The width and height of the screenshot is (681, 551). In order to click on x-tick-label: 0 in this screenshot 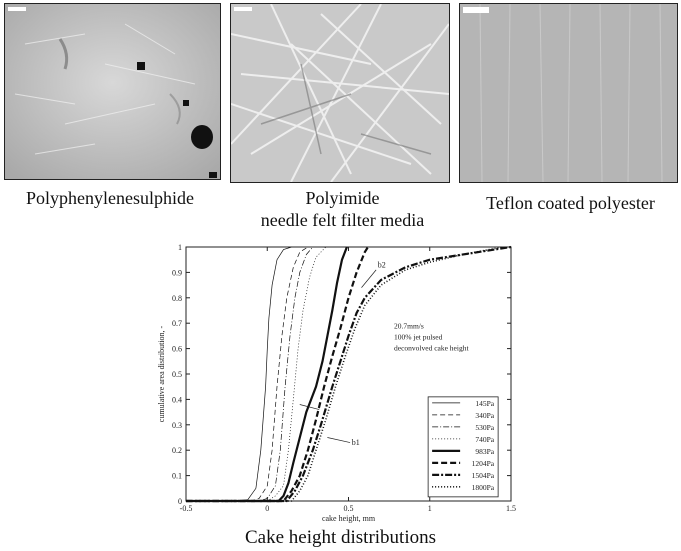, I will do `click(267, 508)`.